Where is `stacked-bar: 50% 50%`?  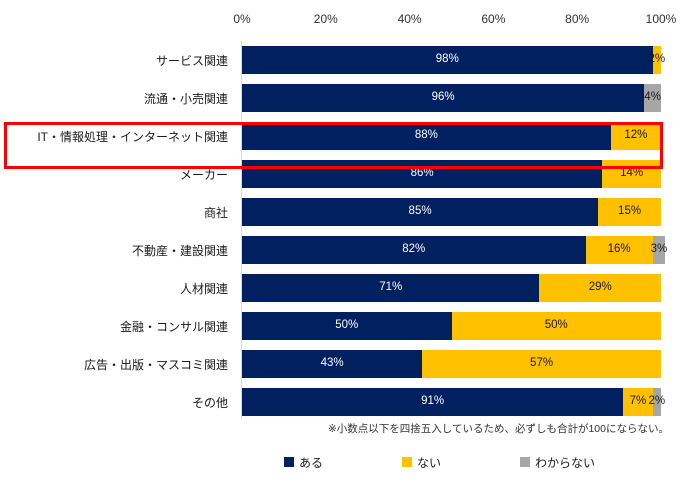
stacked-bar: 50% 50% is located at coordinates (451, 326).